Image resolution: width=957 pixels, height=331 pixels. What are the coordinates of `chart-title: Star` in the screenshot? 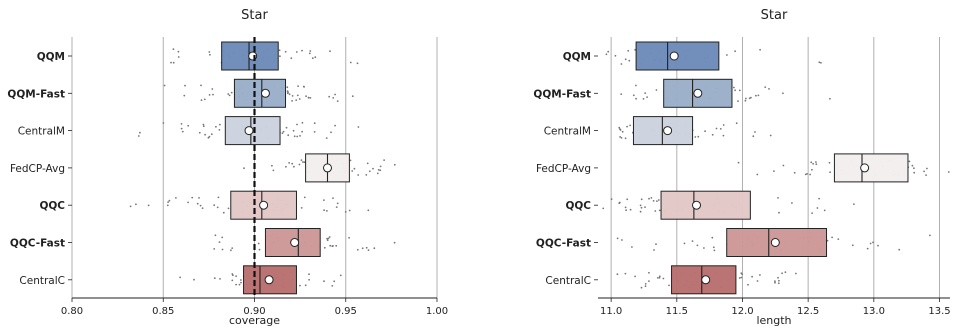 It's located at (254, 15).